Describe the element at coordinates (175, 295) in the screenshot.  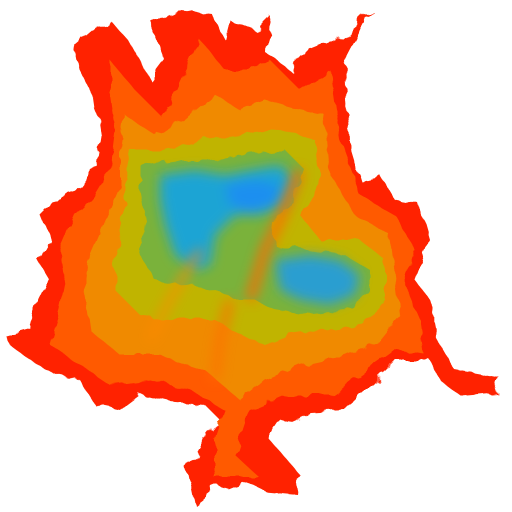
I see `ridge-southwest` at that location.